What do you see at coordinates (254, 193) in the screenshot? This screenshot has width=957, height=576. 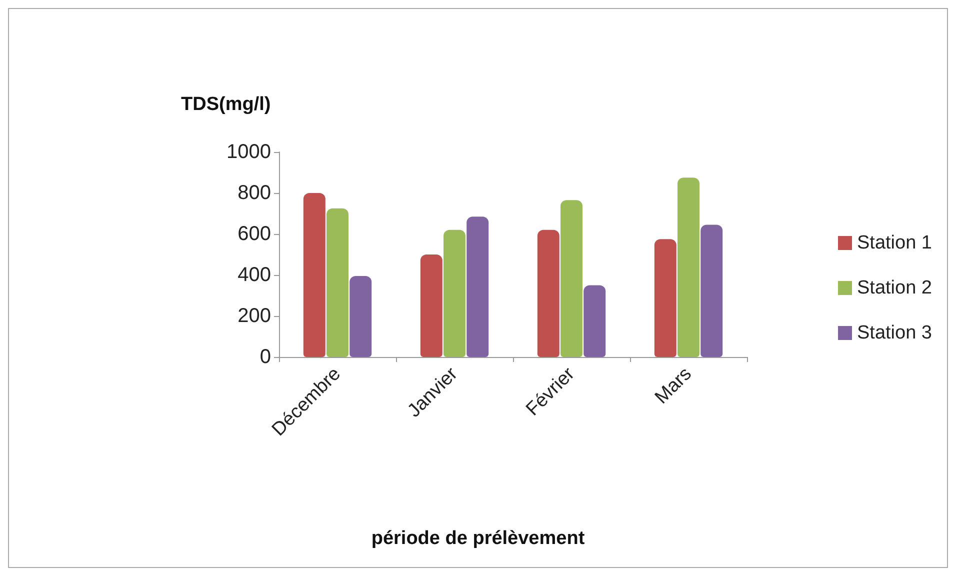 I see `y-tick-label: 800` at bounding box center [254, 193].